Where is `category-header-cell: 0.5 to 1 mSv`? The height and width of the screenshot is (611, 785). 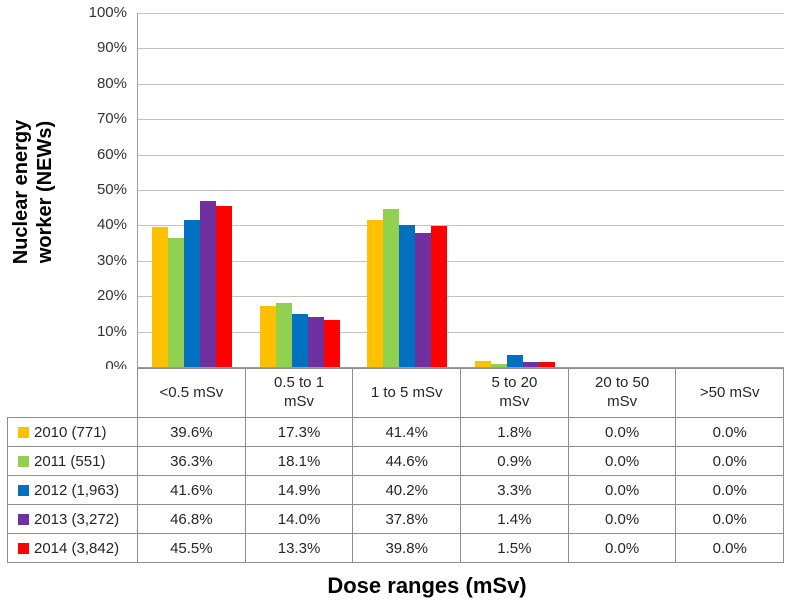
category-header-cell: 0.5 to 1 mSv is located at coordinates (299, 393).